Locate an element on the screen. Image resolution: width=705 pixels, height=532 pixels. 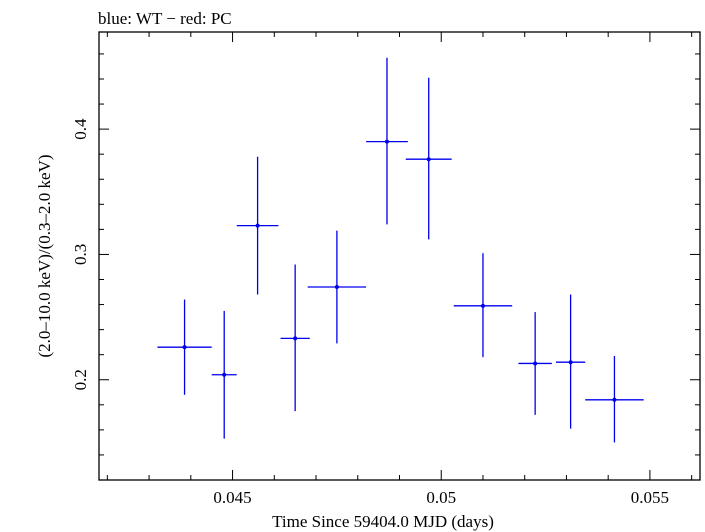
x-tick-label: 0.055 is located at coordinates (650, 497).